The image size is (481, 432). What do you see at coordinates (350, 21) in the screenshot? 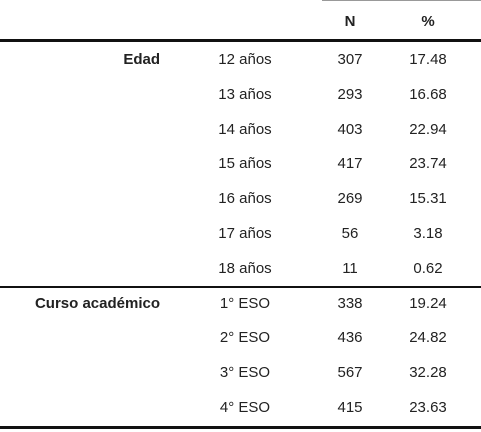
I see `column-header: N` at bounding box center [350, 21].